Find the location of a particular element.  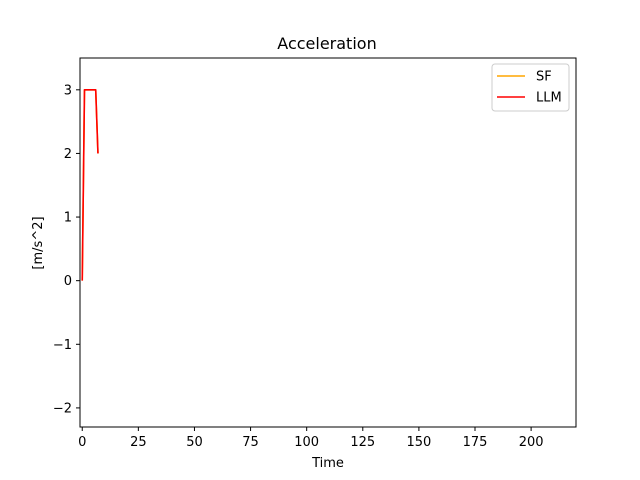

x-tick-label: 200 is located at coordinates (531, 442).